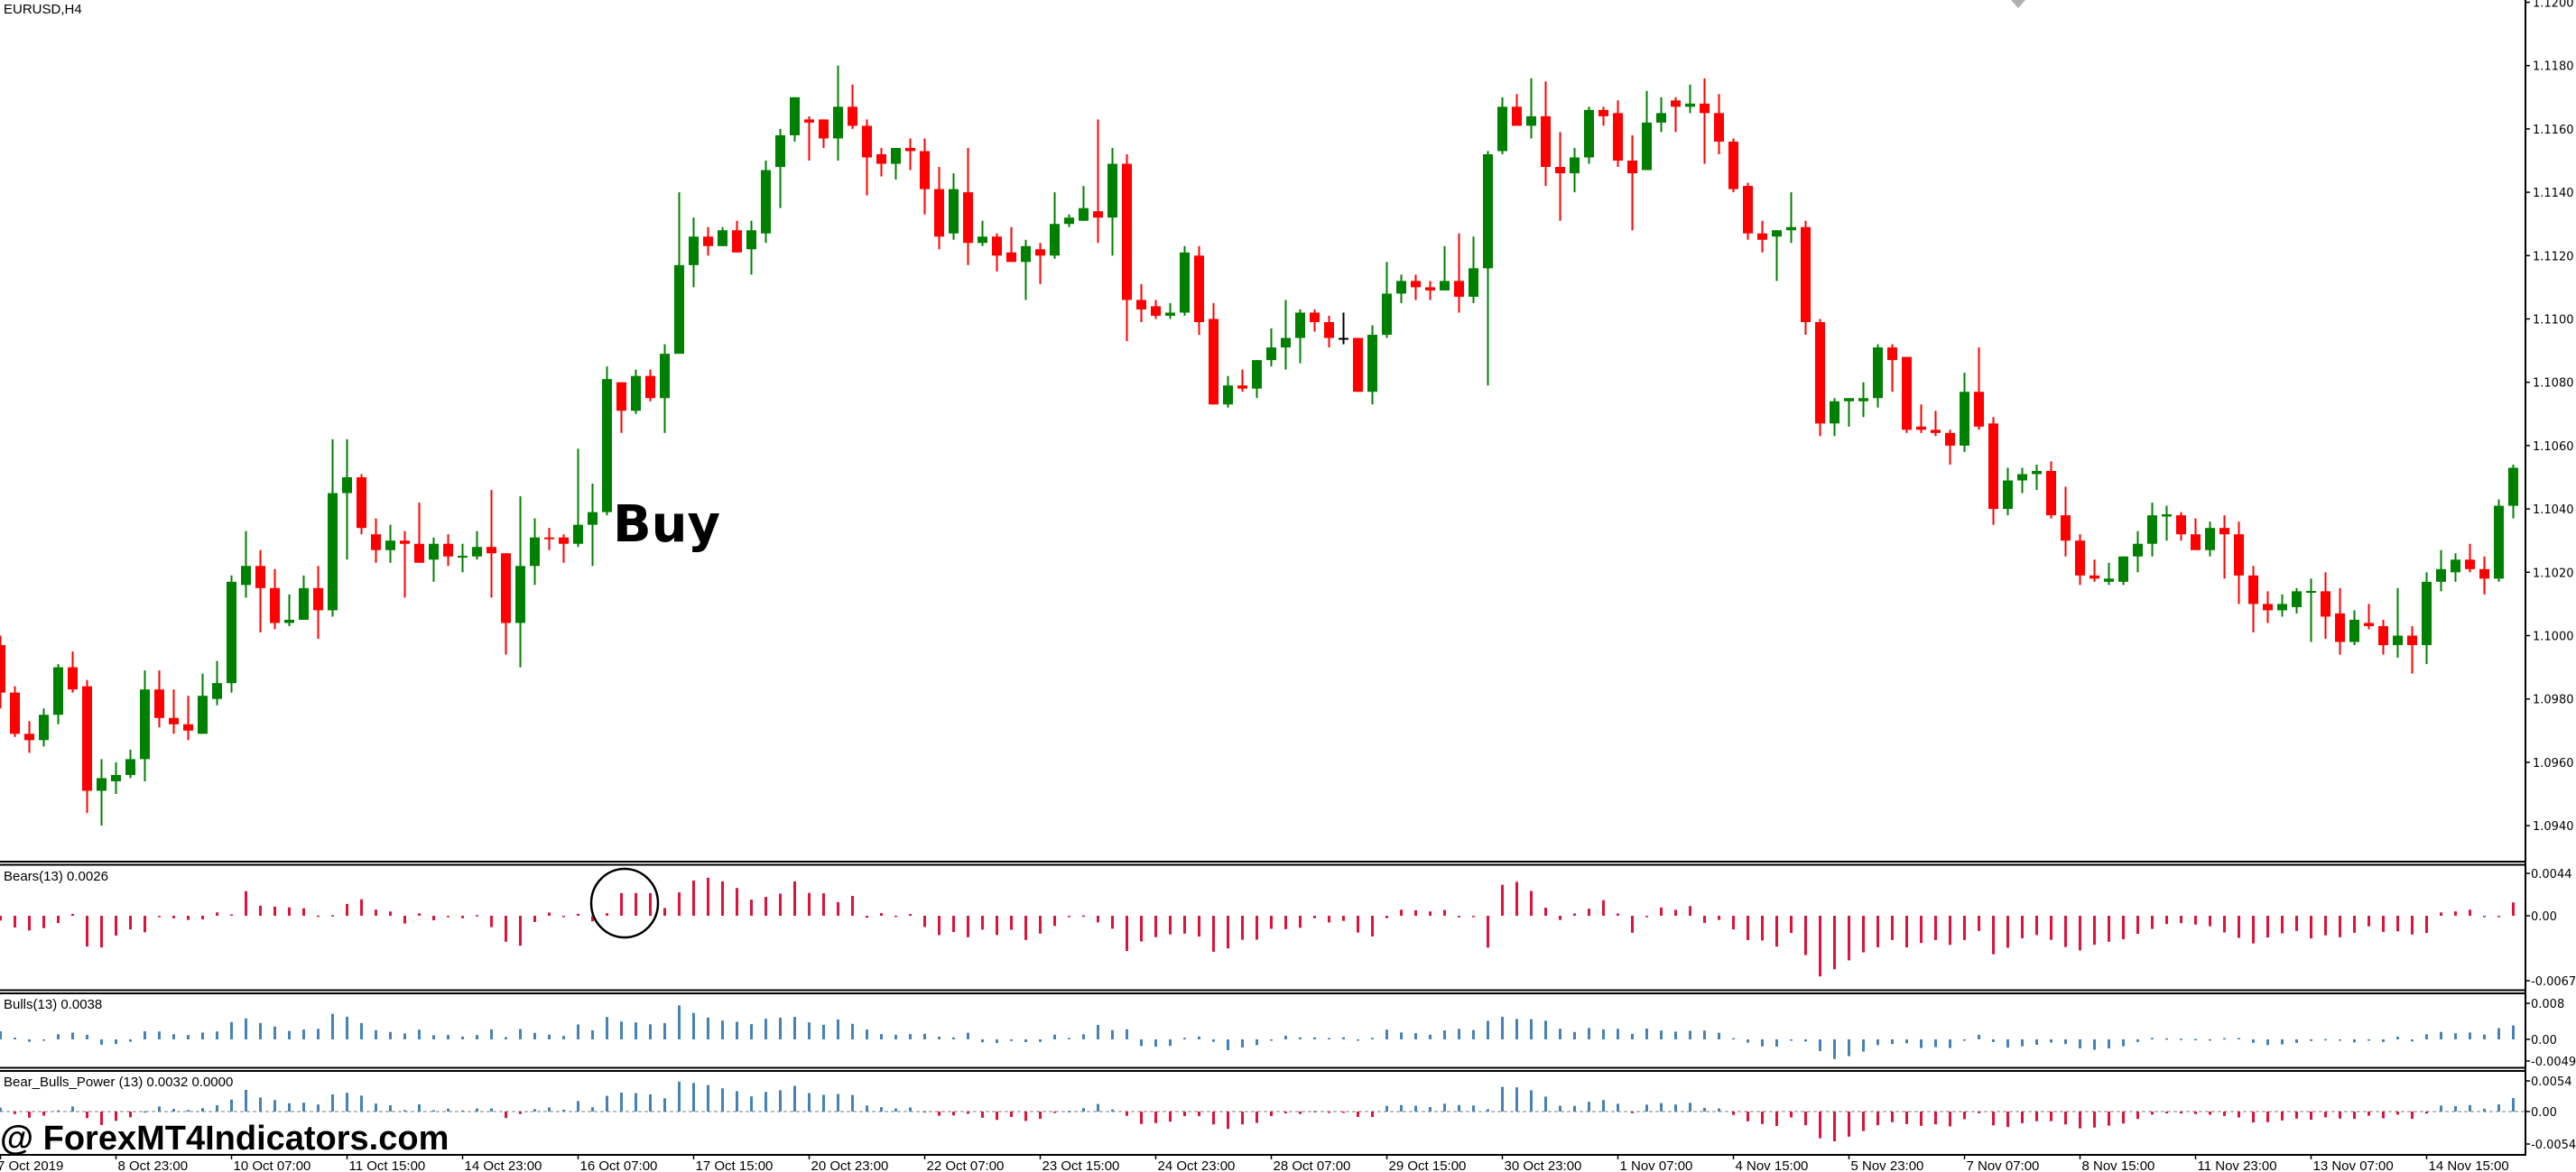 The image size is (2576, 1172). What do you see at coordinates (2553, 982) in the screenshot?
I see `indicator-tick-label: -0.0067` at bounding box center [2553, 982].